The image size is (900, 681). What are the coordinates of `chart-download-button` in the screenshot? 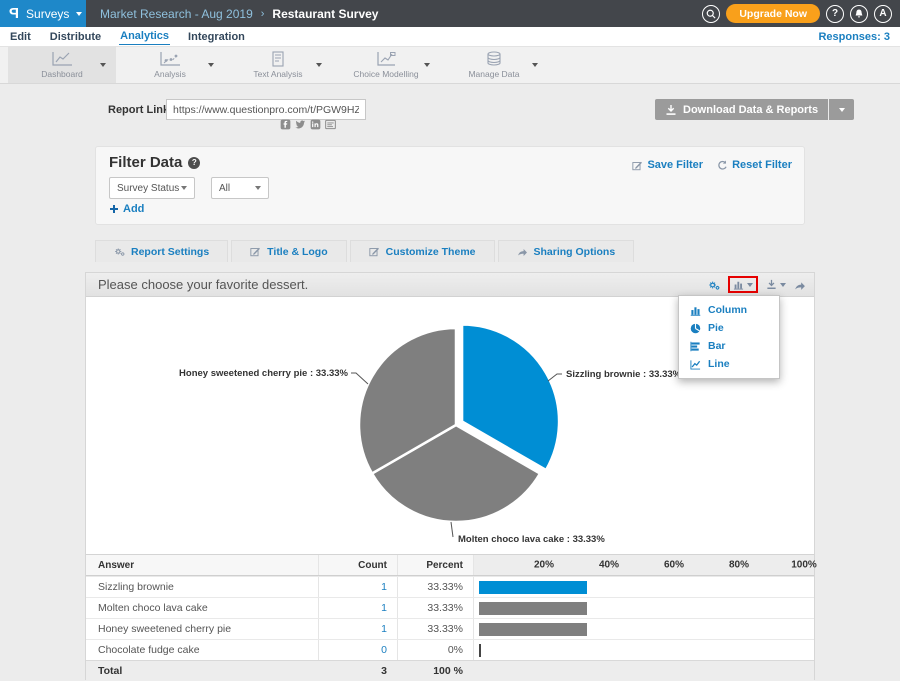 It's located at (776, 284).